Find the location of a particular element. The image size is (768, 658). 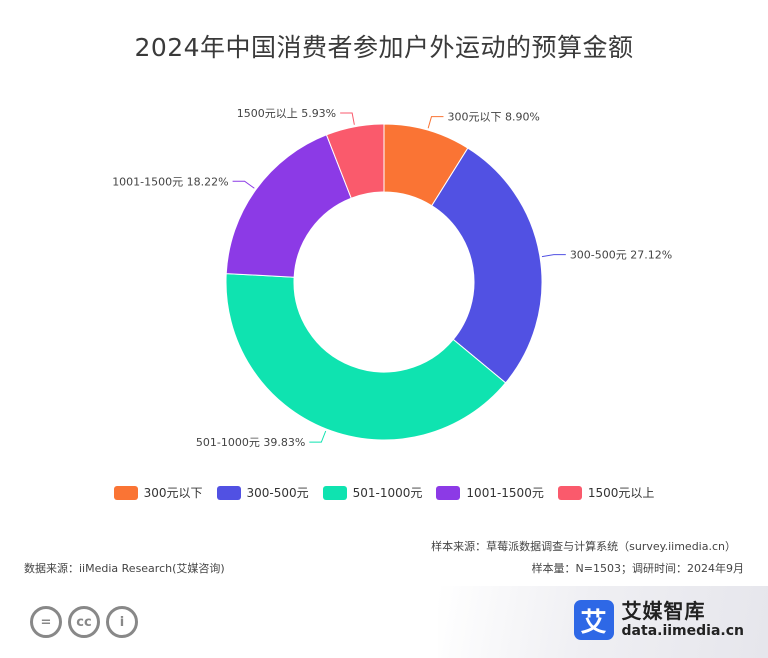

legend-item-0: 300元以下 is located at coordinates (158, 492).